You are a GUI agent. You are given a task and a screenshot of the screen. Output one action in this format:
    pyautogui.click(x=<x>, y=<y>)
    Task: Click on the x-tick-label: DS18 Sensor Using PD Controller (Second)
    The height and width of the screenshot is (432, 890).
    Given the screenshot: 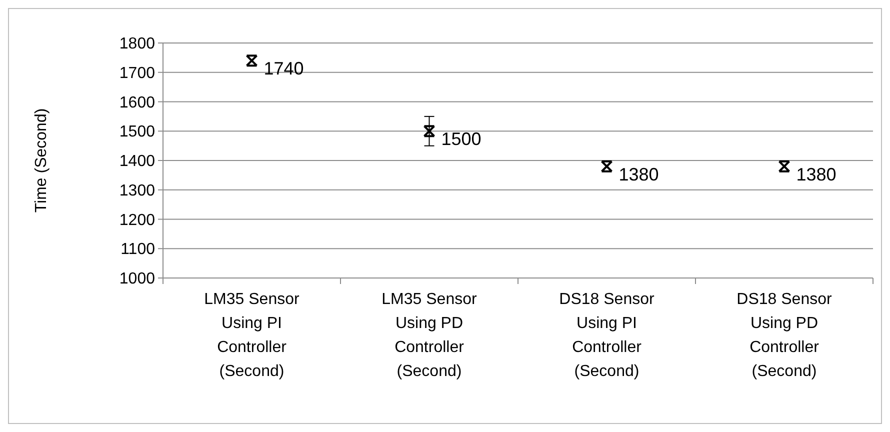 What is the action you would take?
    pyautogui.click(x=784, y=335)
    